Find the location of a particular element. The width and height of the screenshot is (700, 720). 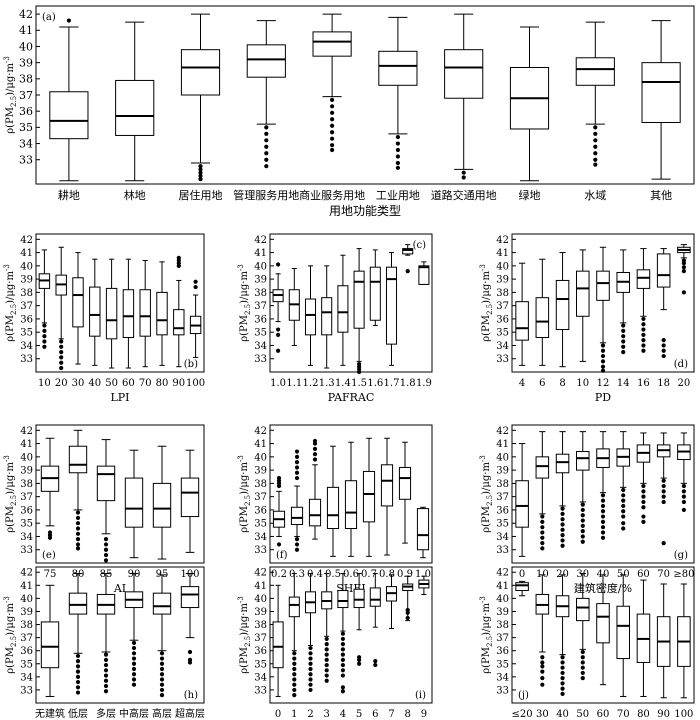

x-tick-label: 80 is located at coordinates (162, 383).